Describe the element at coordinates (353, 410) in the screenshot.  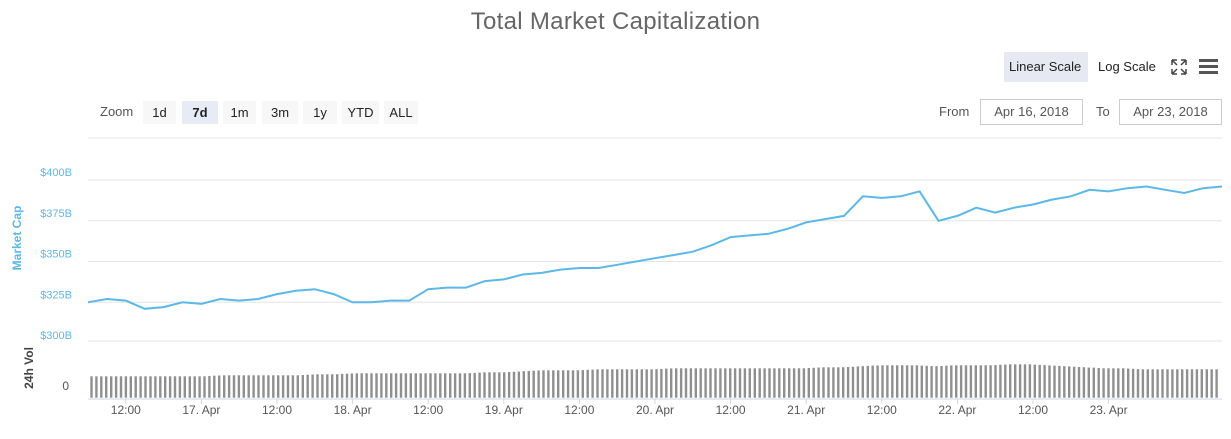
I see `x-tick-label: 18. Apr` at that location.